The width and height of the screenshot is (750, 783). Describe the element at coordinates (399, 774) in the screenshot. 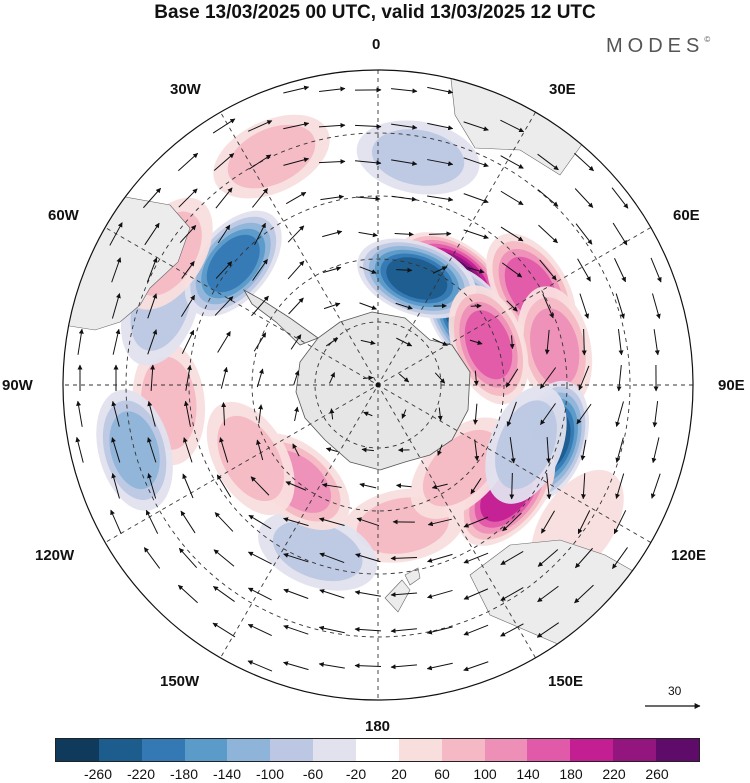

I see `colorbar-tick-label: 20` at that location.